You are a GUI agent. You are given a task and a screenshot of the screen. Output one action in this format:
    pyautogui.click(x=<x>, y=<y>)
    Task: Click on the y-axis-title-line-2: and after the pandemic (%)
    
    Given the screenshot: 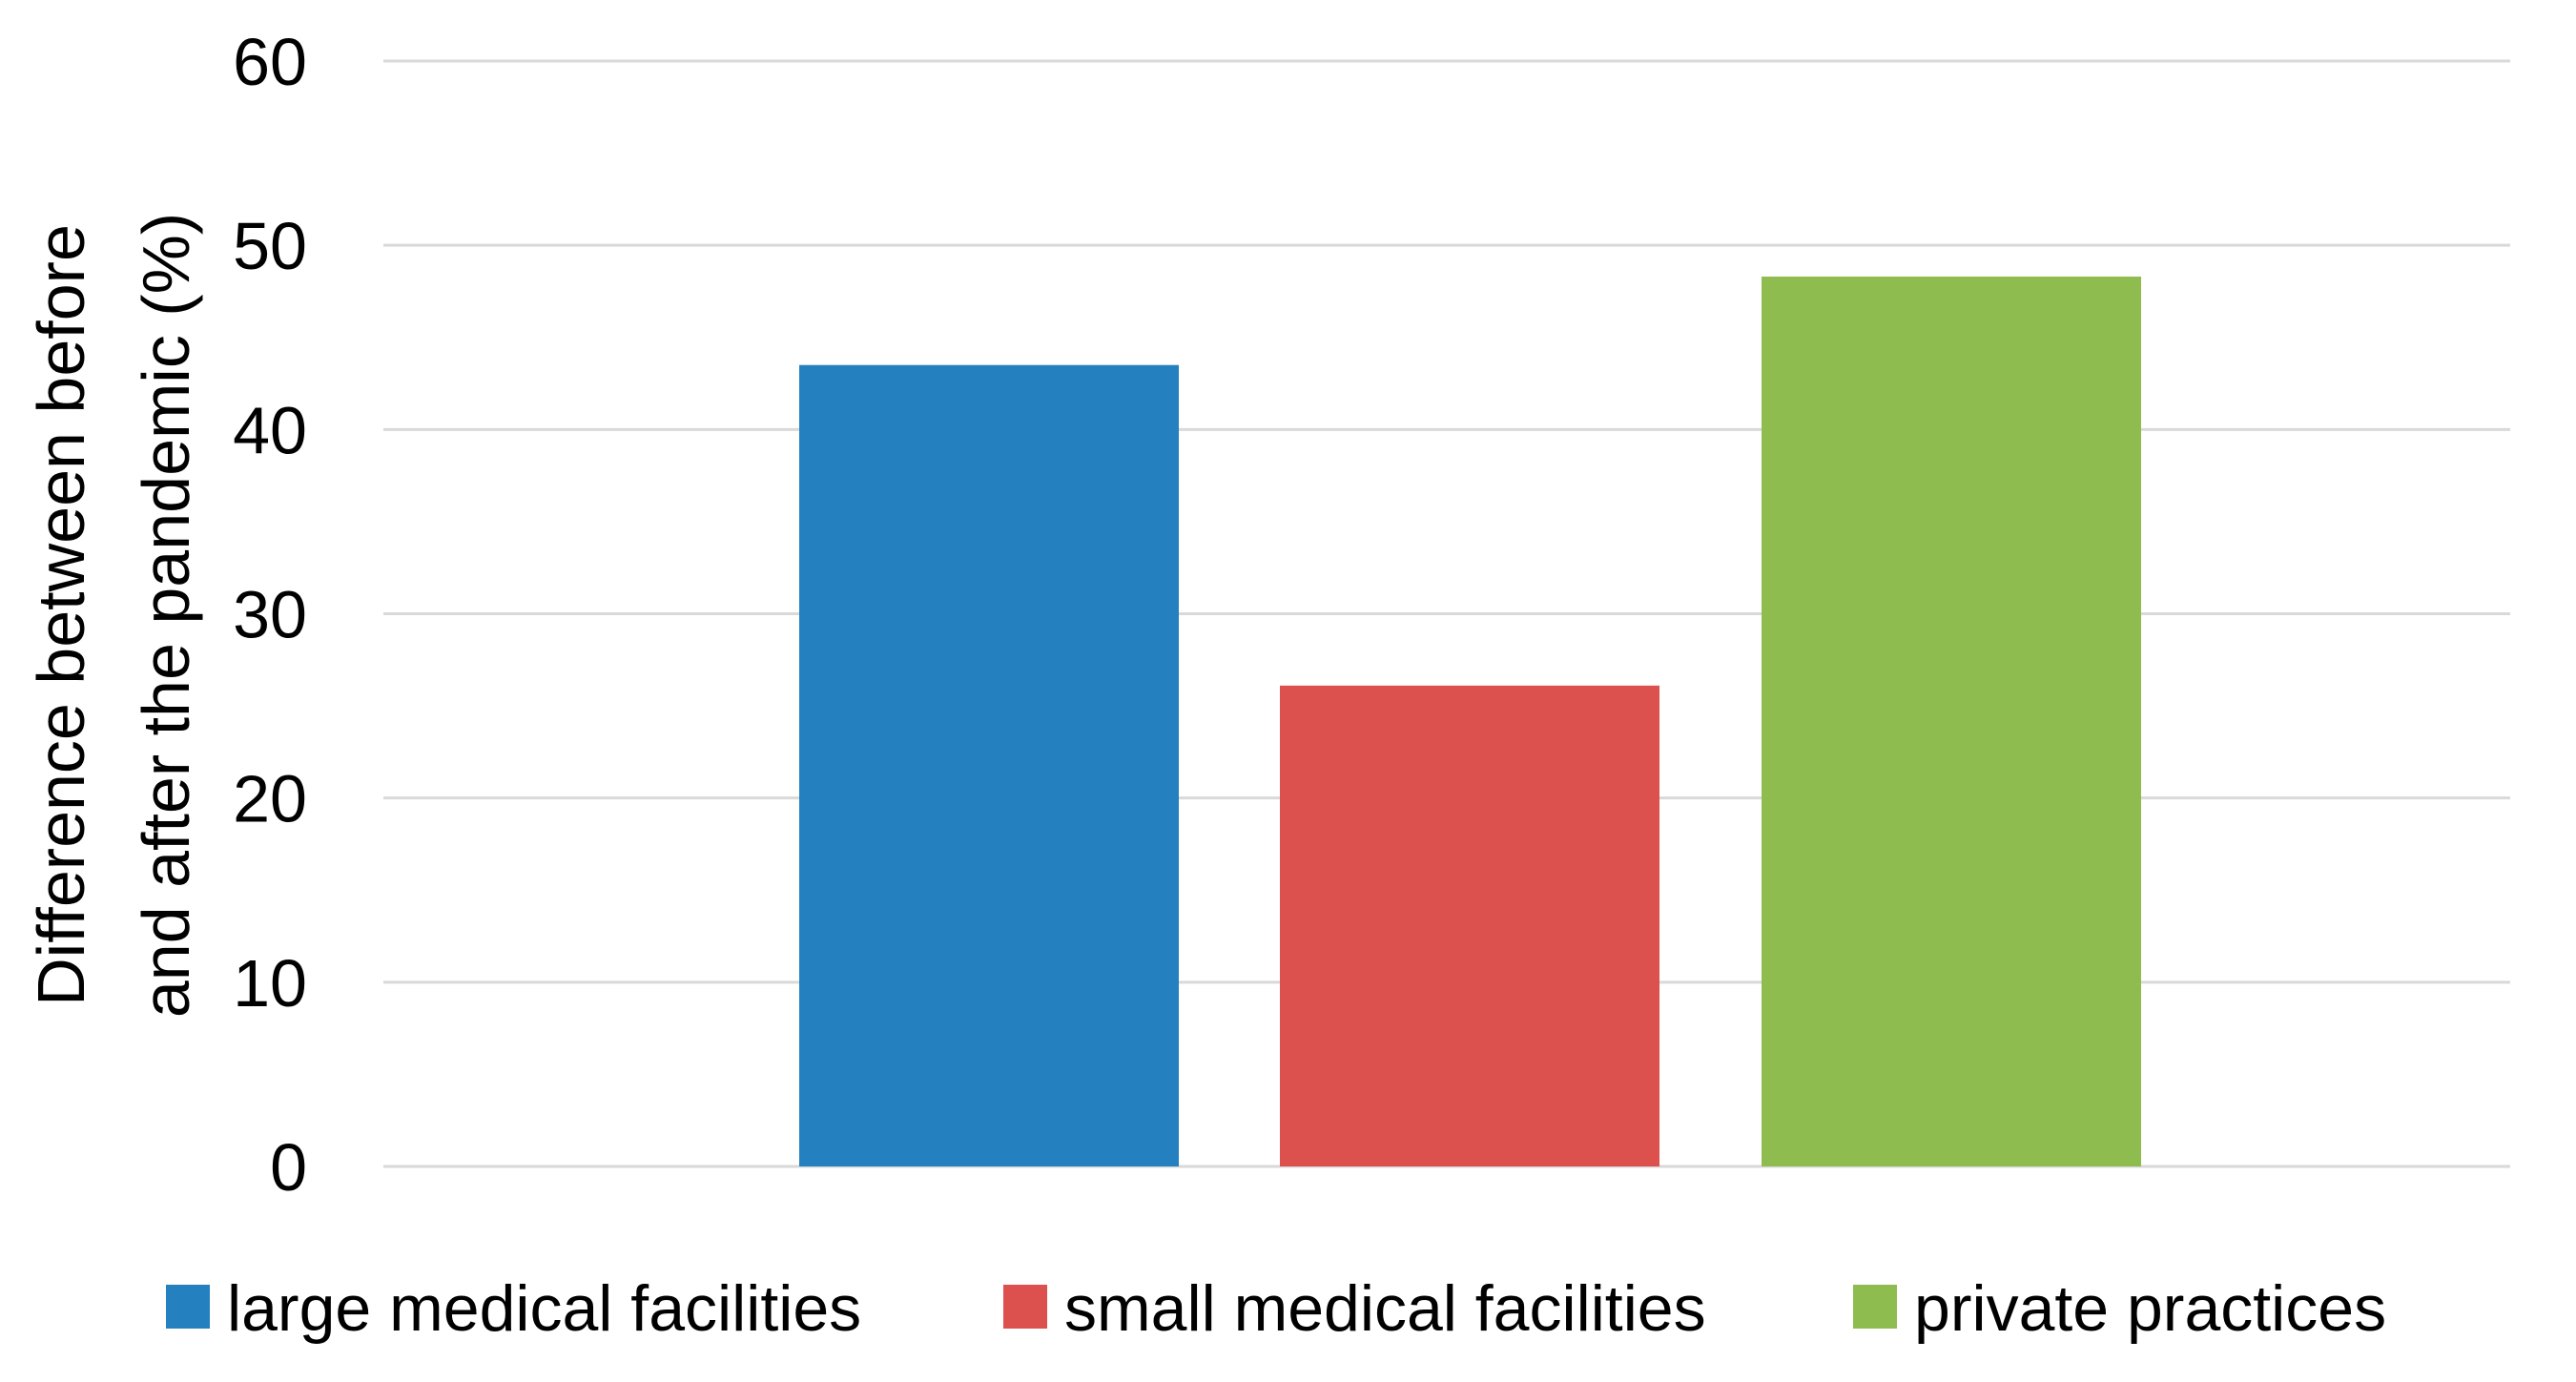 What is the action you would take?
    pyautogui.click(x=166, y=615)
    